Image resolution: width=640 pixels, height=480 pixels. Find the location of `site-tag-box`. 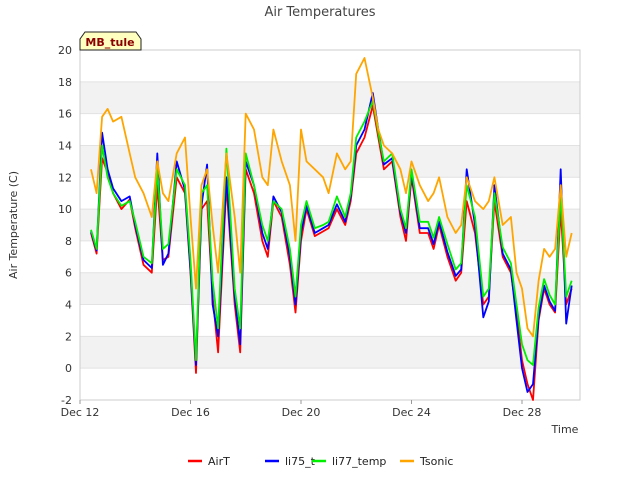

site-tag-box is located at coordinates (110, 41).